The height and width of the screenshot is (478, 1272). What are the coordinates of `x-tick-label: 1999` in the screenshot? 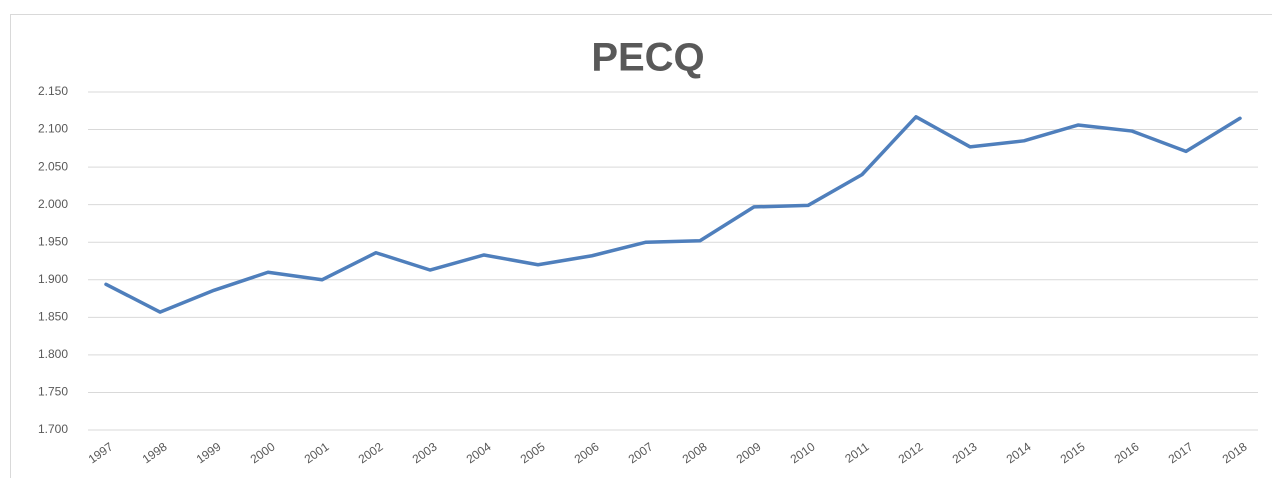 It's located at (209, 452).